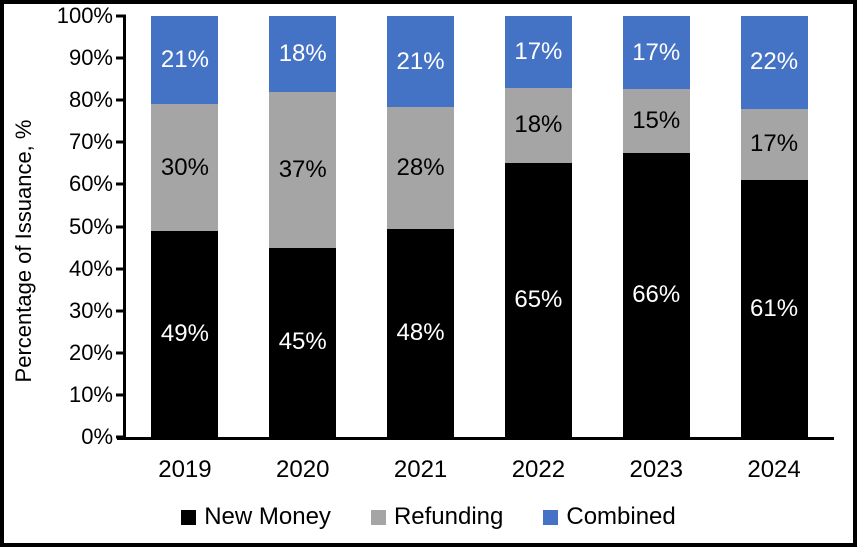  Describe the element at coordinates (90, 352) in the screenshot. I see `y-tick-label-20: 20%` at that location.